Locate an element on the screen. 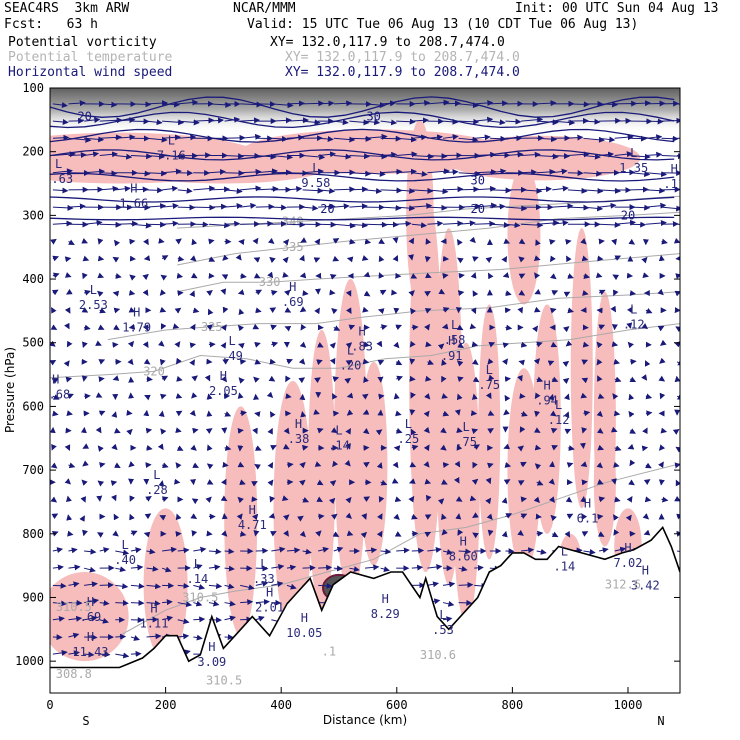 This screenshot has width=740, height=740. theta-value-label: 310.6 is located at coordinates (438, 655).